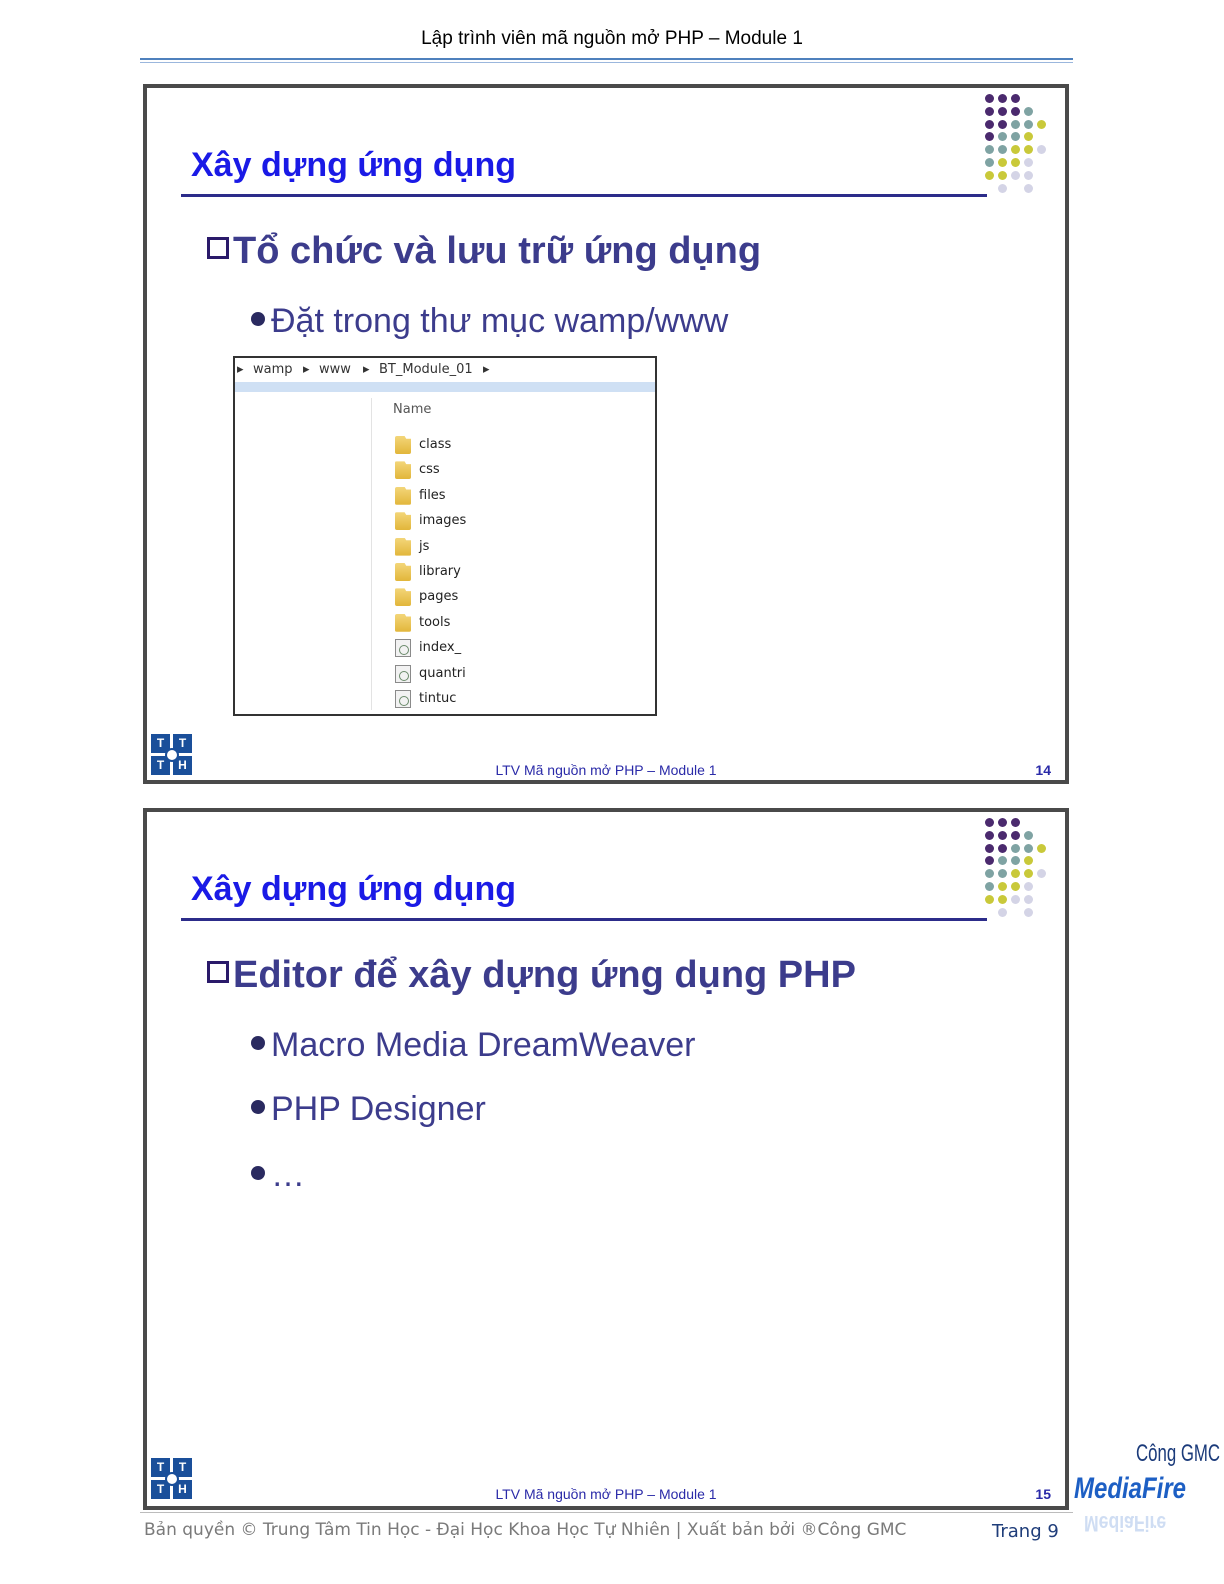 The height and width of the screenshot is (1584, 1224). What do you see at coordinates (544, 975) in the screenshot?
I see `heading-text: Editor để xây dựng ứng dụng PHP` at bounding box center [544, 975].